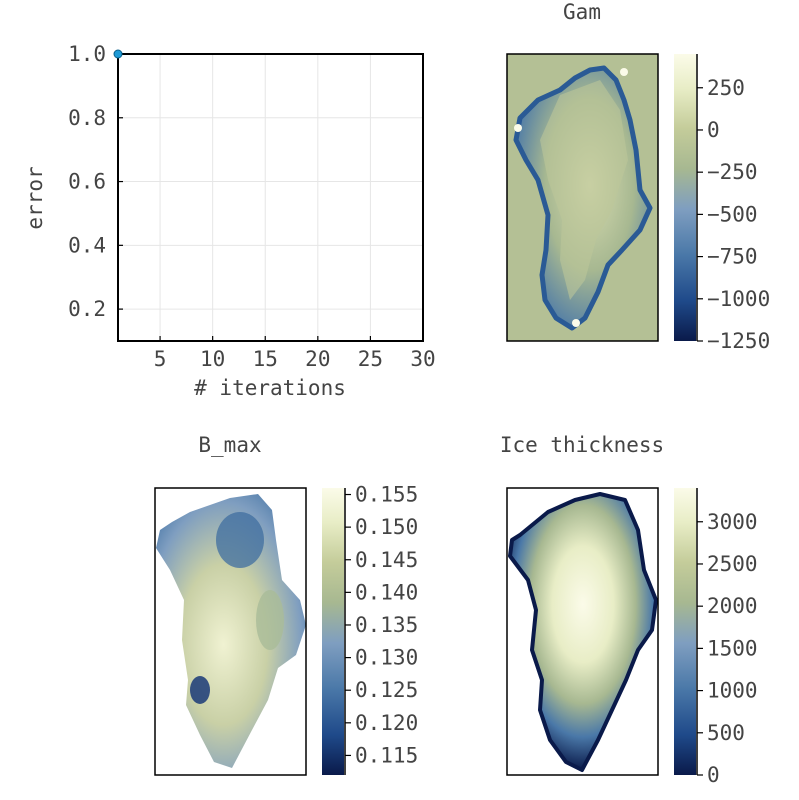  What do you see at coordinates (732, 522) in the screenshot?
I see `thickness-colorbar-tick-label: 3000` at bounding box center [732, 522].